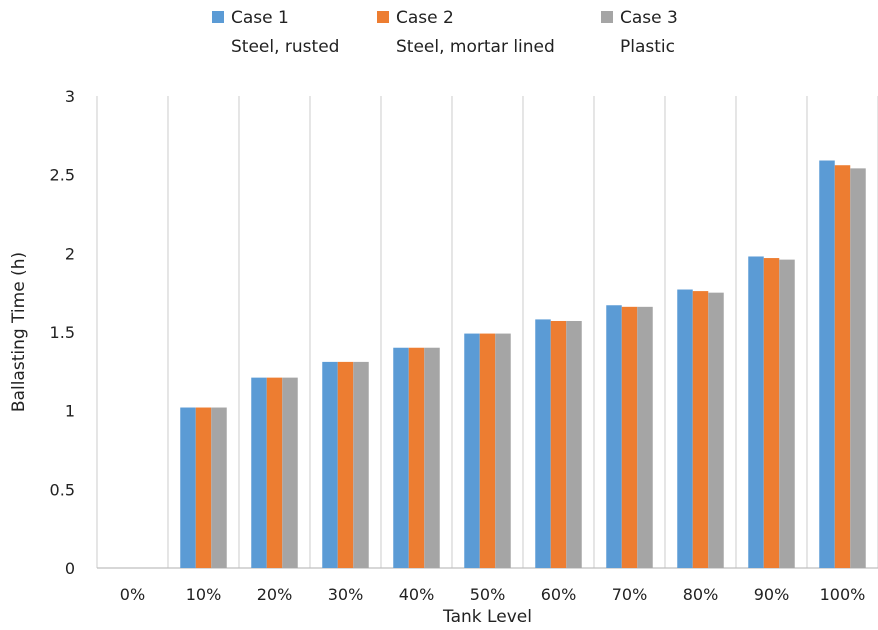 The height and width of the screenshot is (630, 878). Describe the element at coordinates (62, 175) in the screenshot. I see `y-tick-label: 2.5` at that location.